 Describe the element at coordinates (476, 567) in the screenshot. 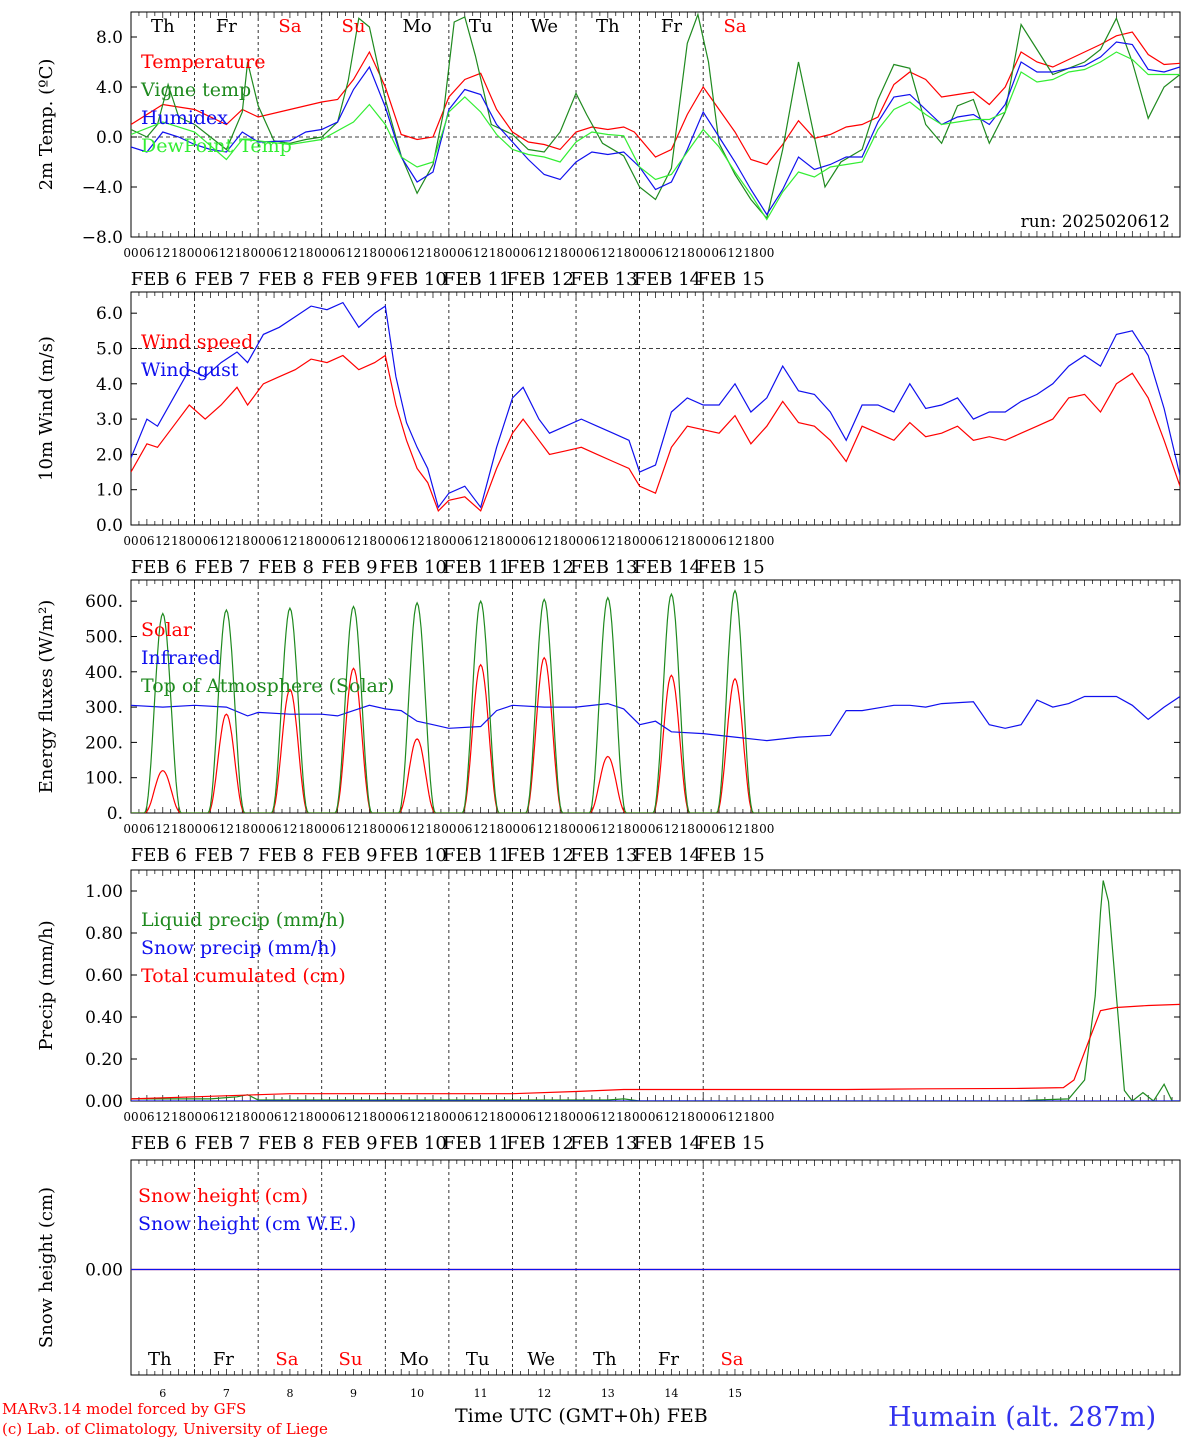

I see `date-label: FEB 11` at that location.